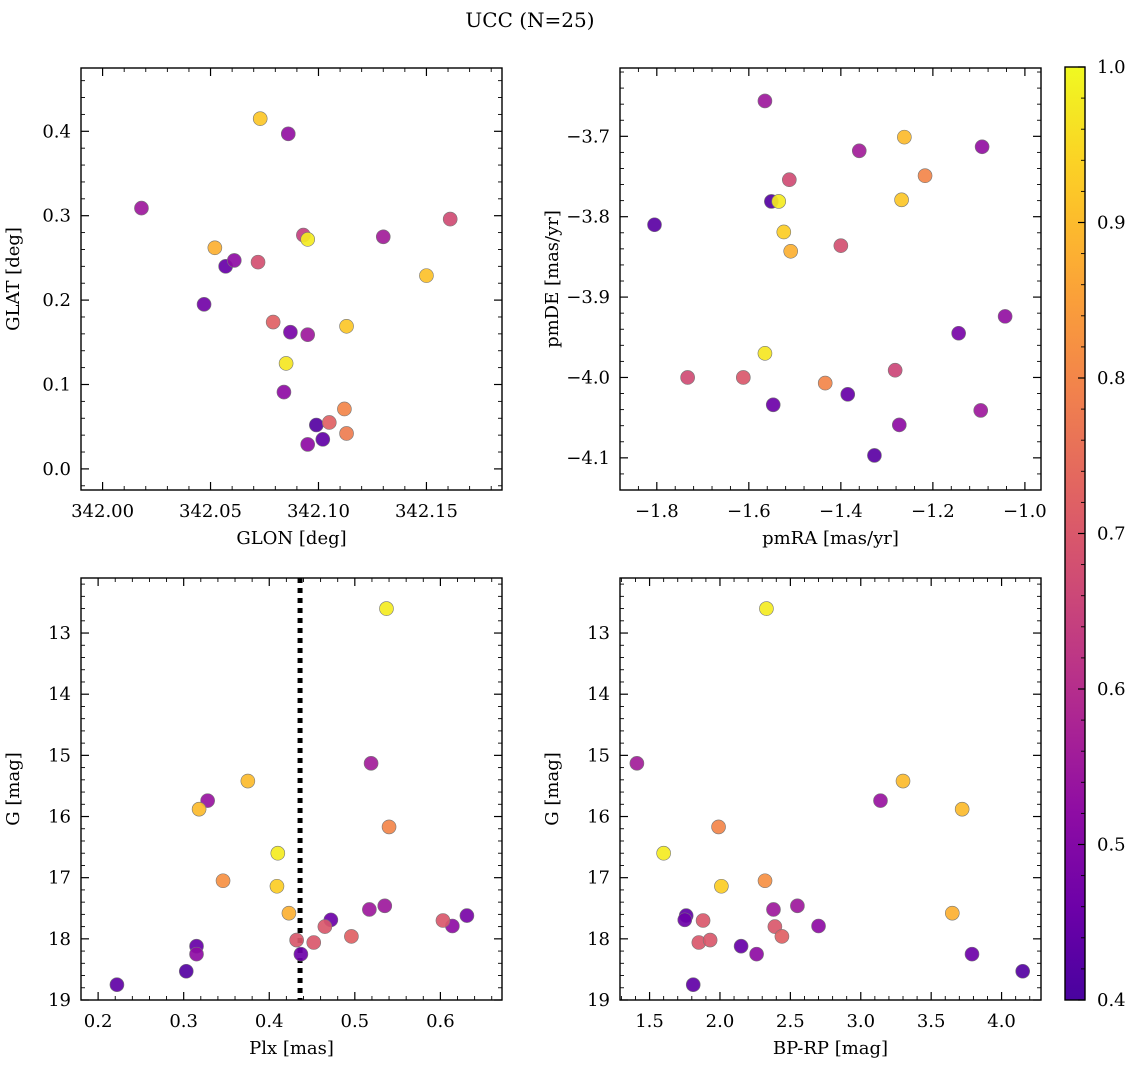  Describe the element at coordinates (720, 1021) in the screenshot. I see `x-tick-label: 2.0` at that location.